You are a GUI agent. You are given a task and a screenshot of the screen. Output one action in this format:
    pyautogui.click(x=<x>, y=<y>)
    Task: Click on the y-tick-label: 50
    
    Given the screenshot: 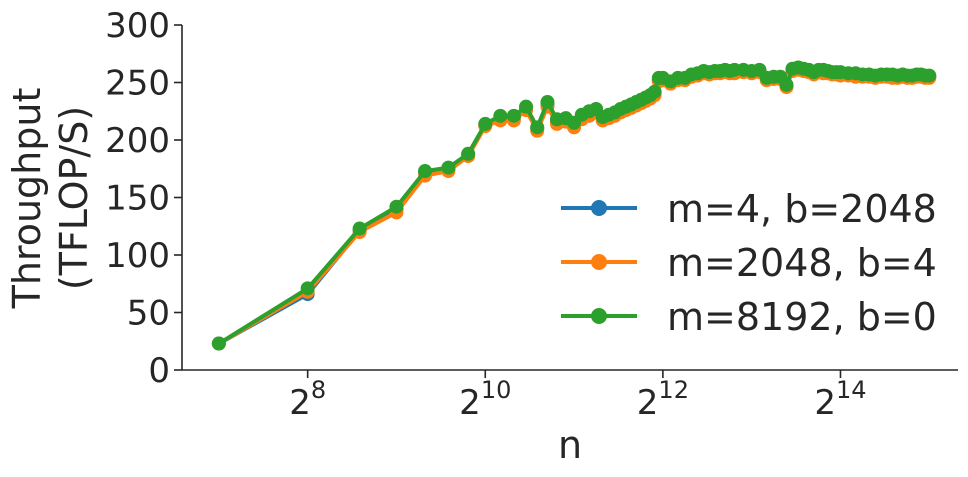 What is the action you would take?
    pyautogui.click(x=148, y=314)
    